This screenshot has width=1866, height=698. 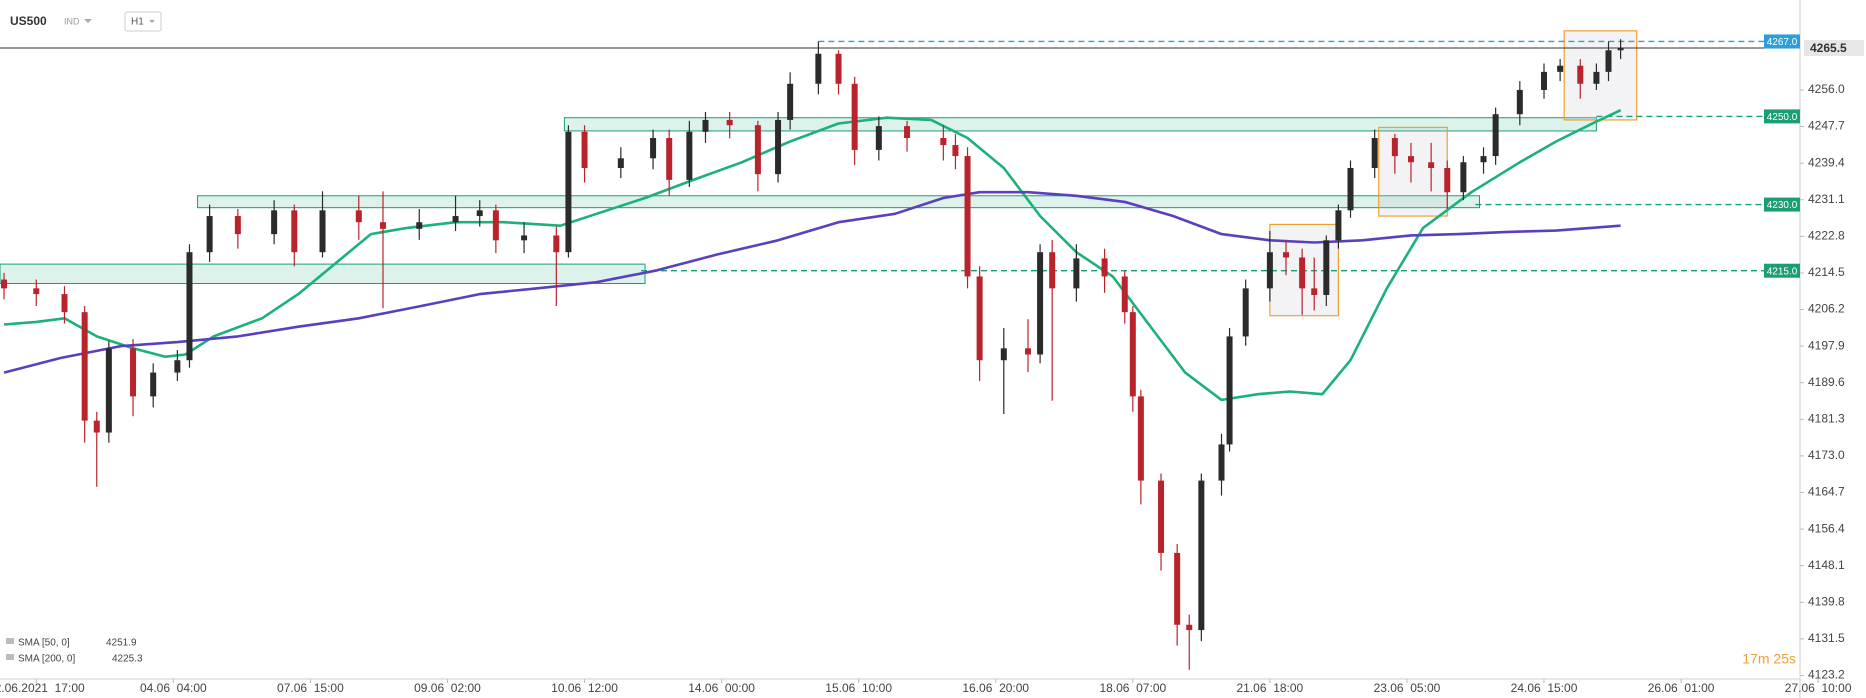 I want to click on x-tick-label: 14.06 00:00, so click(x=721, y=688).